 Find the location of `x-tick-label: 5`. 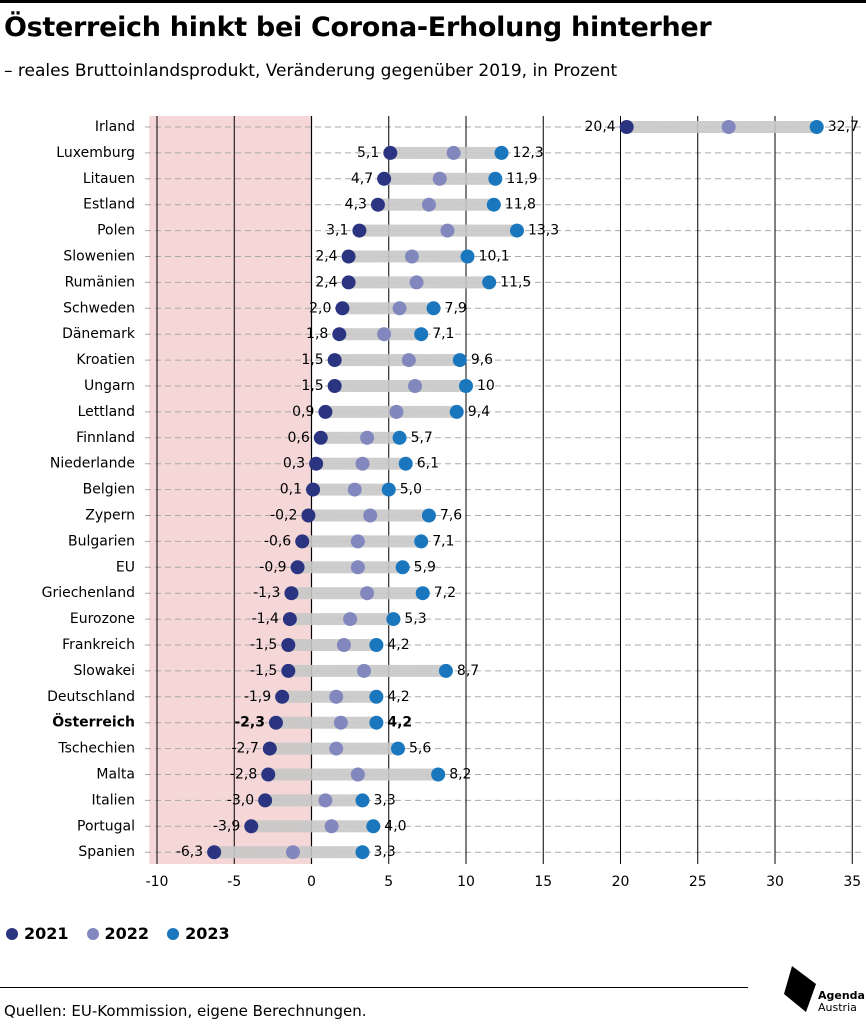

x-tick-label: 5 is located at coordinates (388, 882).